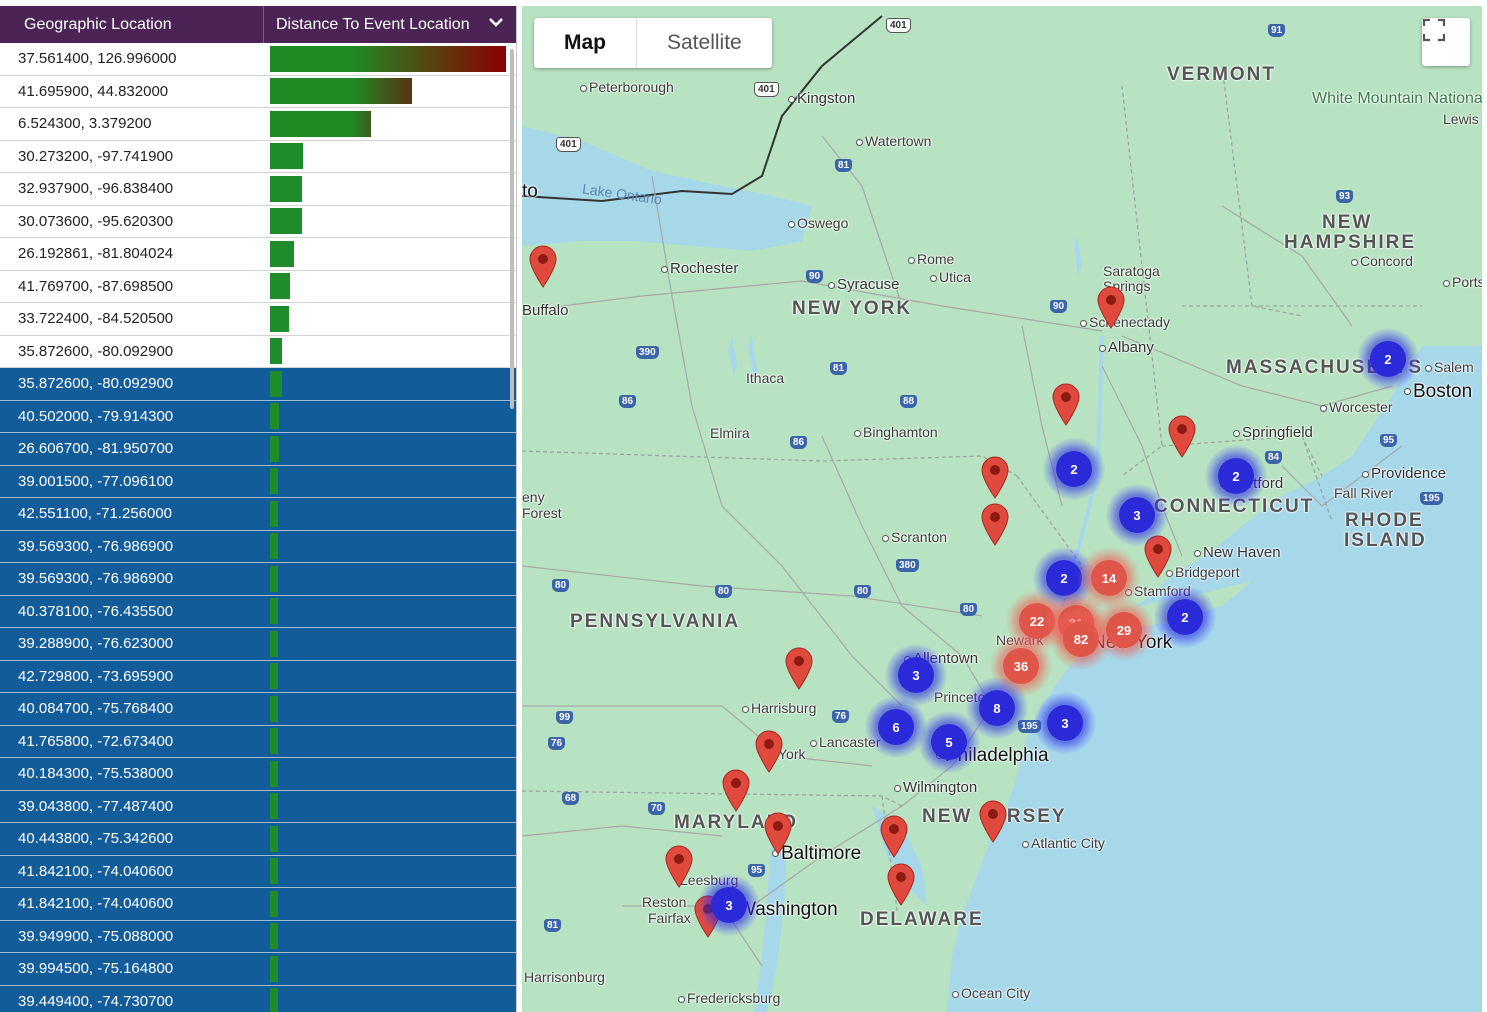 Image resolution: width=1487 pixels, height=1012 pixels. Describe the element at coordinates (258, 514) in the screenshot. I see `table-row: 42.551100, -71.256000` at that location.